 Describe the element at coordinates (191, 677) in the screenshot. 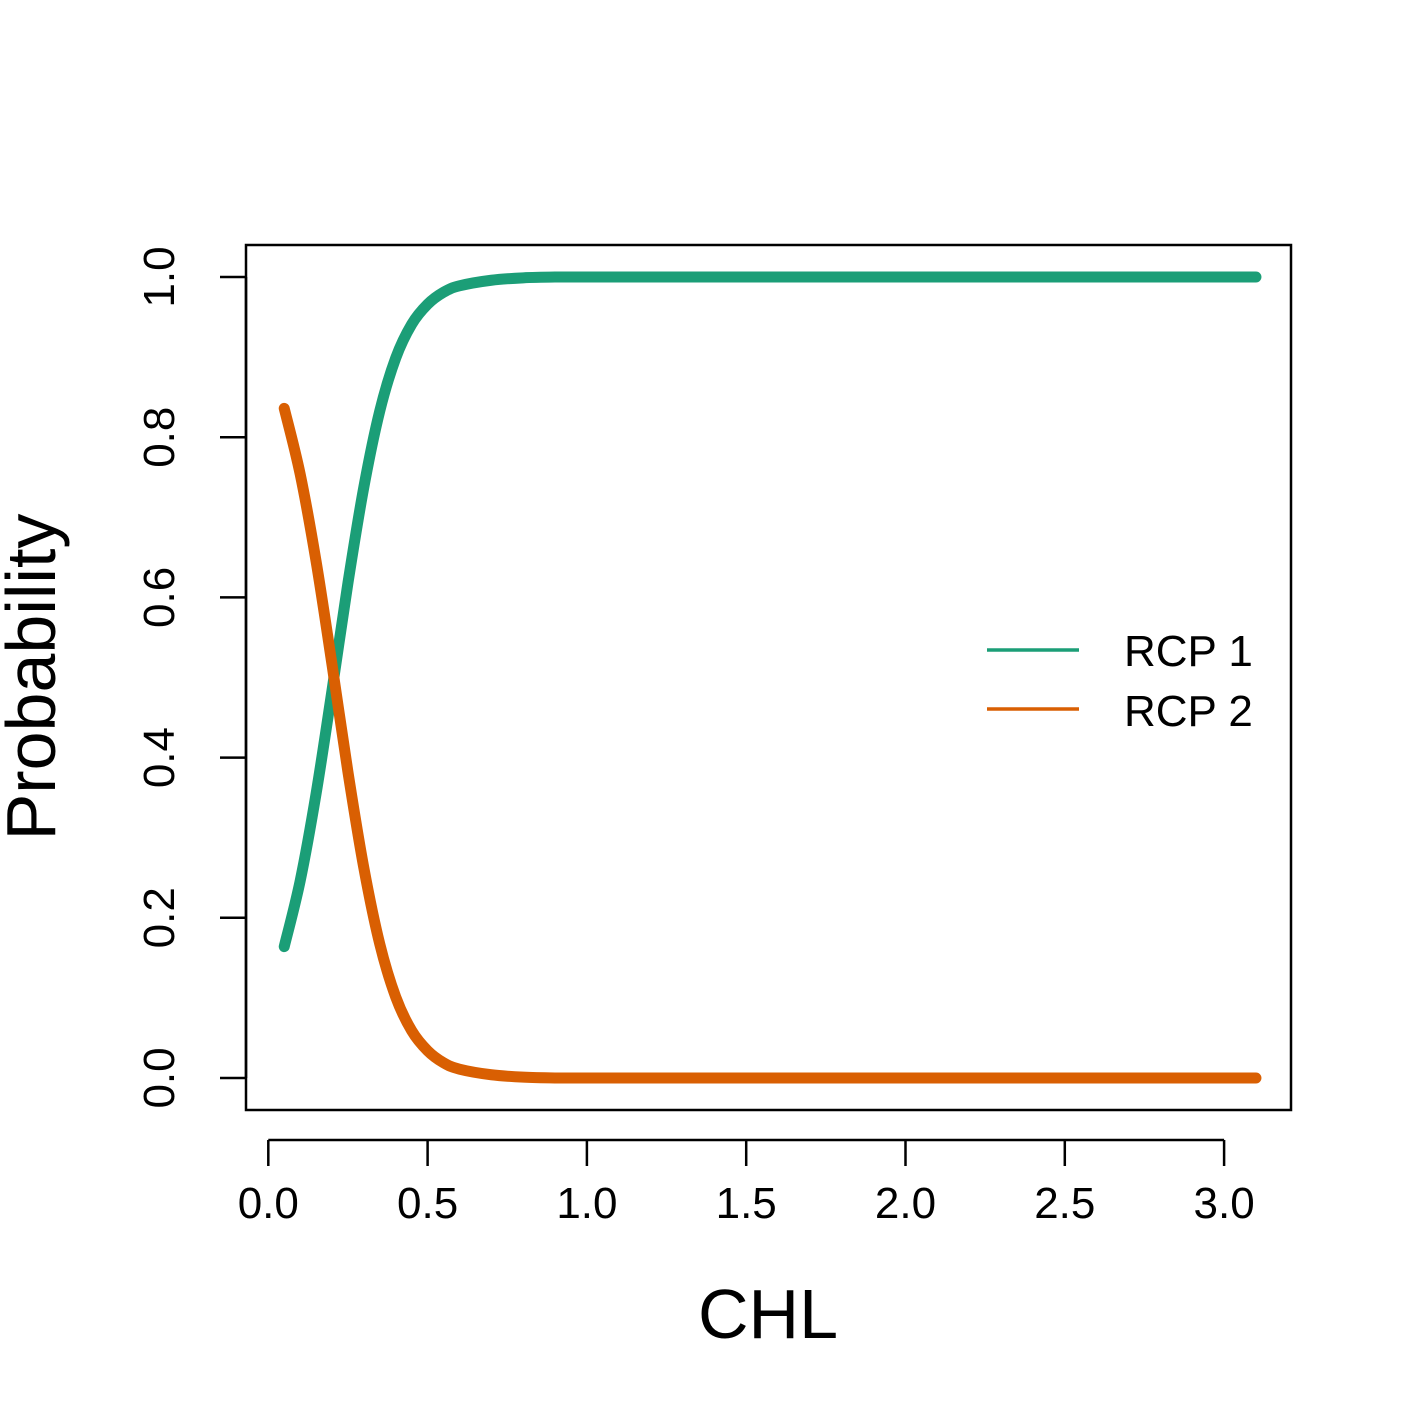

I see `y-axis: 0.0 0.2 0.4 0.6 0.8 1.0` at that location.